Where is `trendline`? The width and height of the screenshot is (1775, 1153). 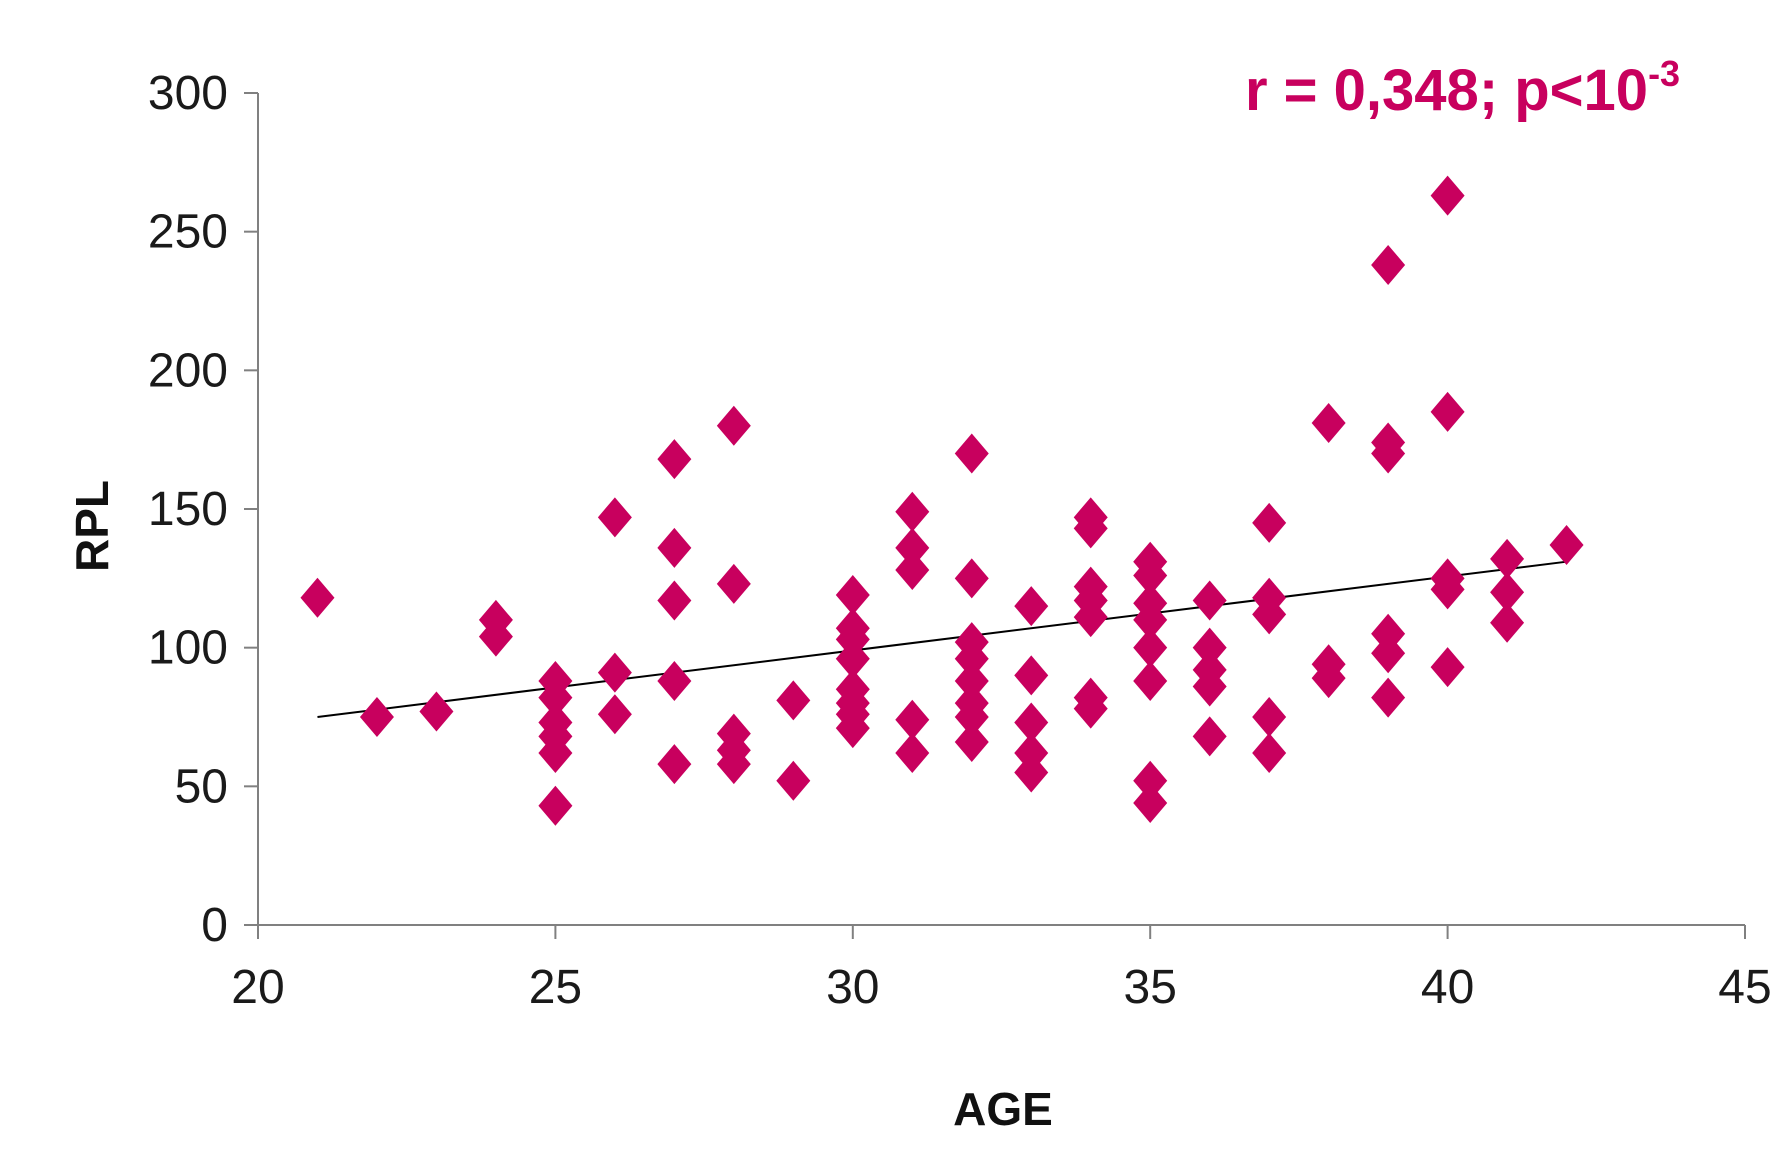 trendline is located at coordinates (942, 639).